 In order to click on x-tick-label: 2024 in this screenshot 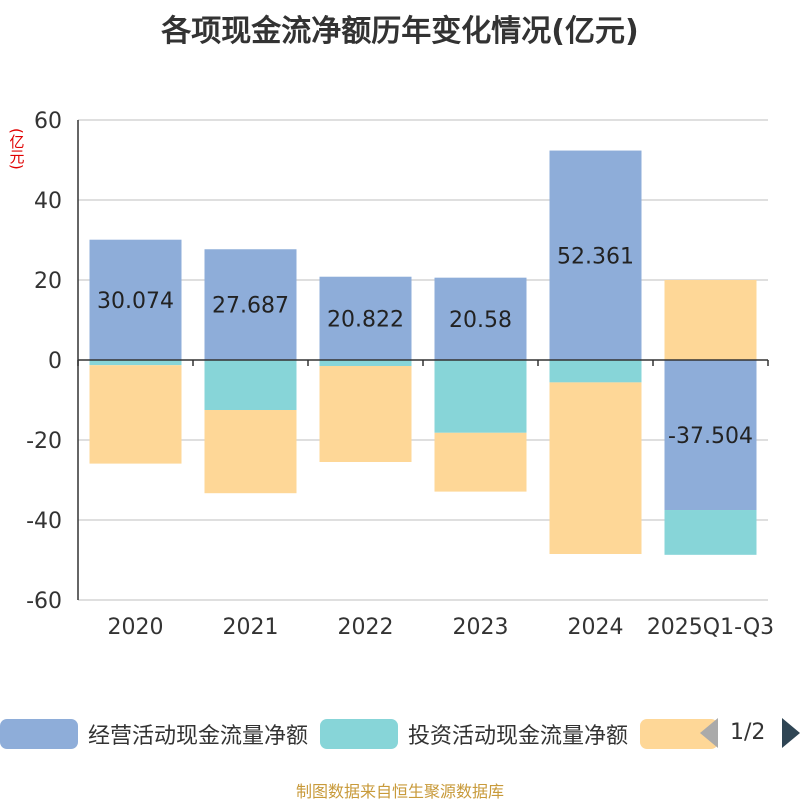, I will do `click(596, 627)`.